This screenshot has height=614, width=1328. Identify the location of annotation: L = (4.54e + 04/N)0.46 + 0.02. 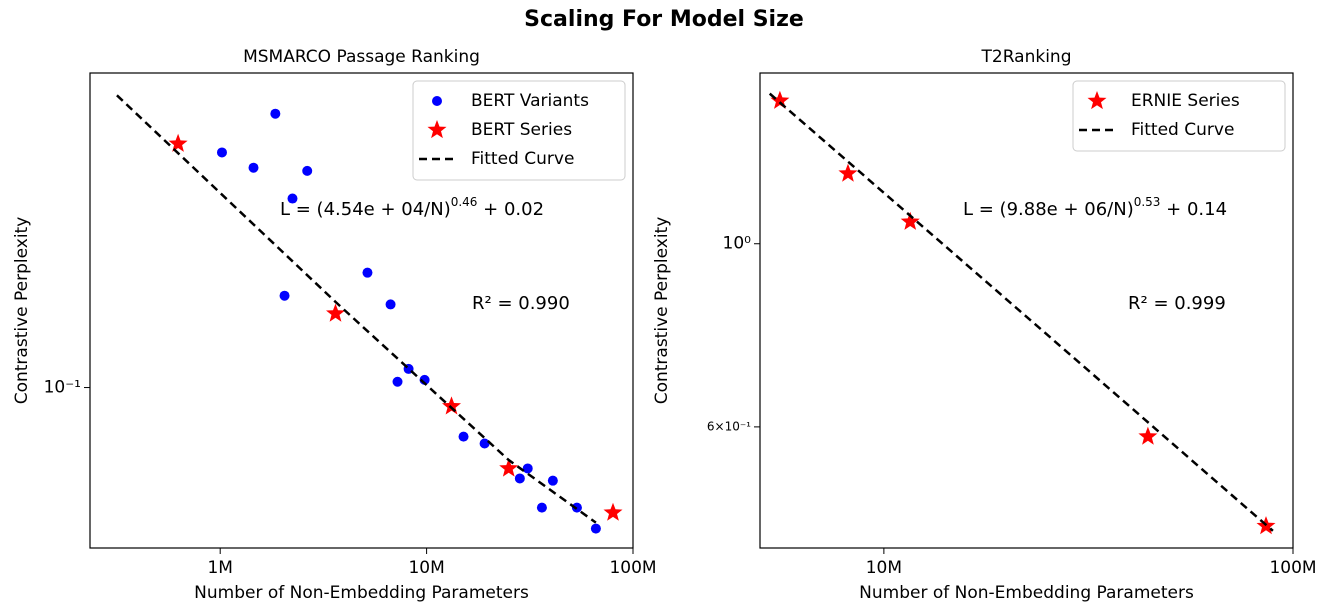
(412, 208).